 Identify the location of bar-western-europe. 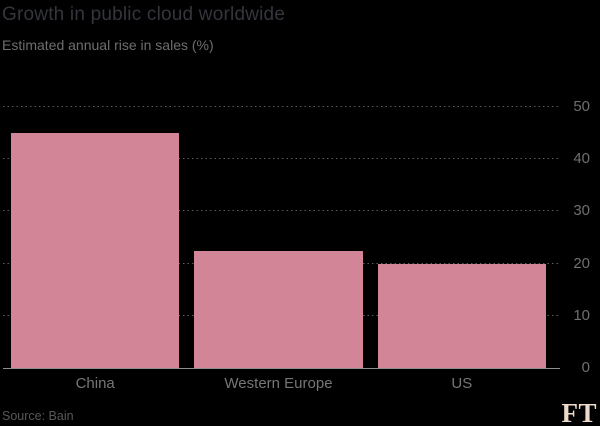
(278, 309).